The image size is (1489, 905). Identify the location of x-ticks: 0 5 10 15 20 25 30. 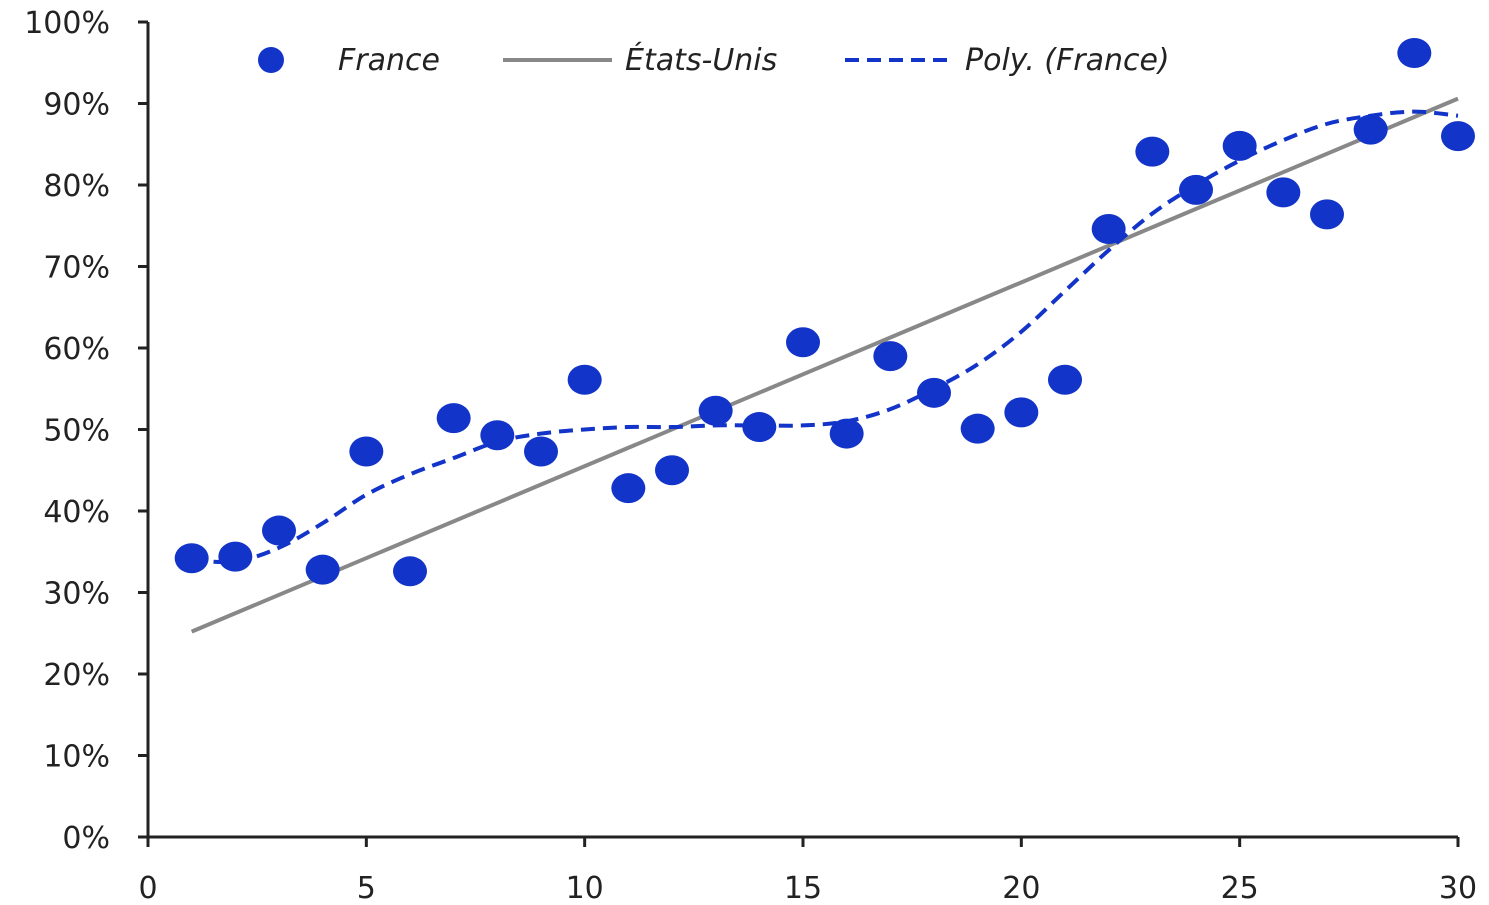
(807, 871).